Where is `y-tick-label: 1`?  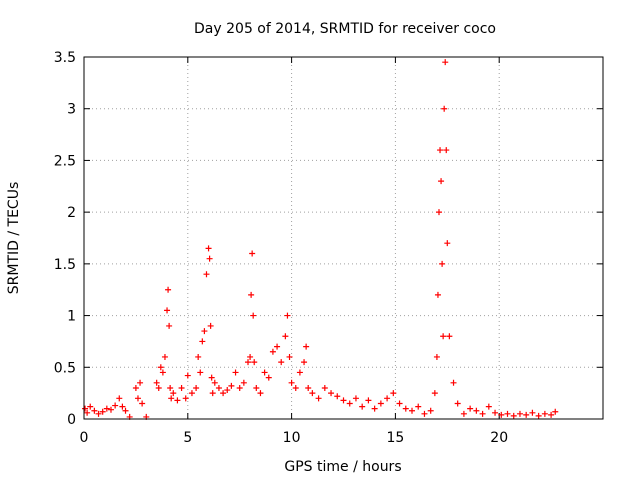
y-tick-label: 1 is located at coordinates (71, 317).